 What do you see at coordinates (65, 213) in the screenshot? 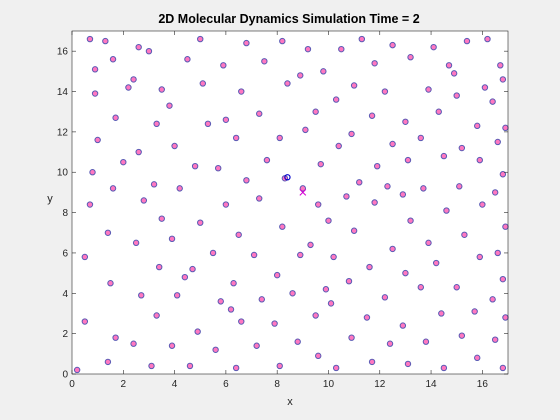
I see `y-tick-label: 8` at bounding box center [65, 213].